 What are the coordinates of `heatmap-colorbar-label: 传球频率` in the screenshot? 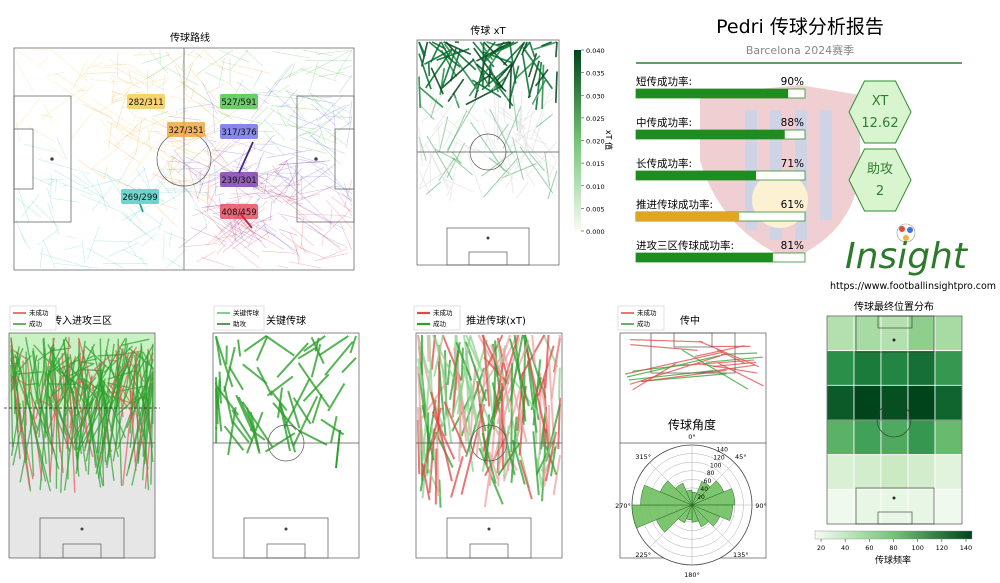 It's located at (893, 560).